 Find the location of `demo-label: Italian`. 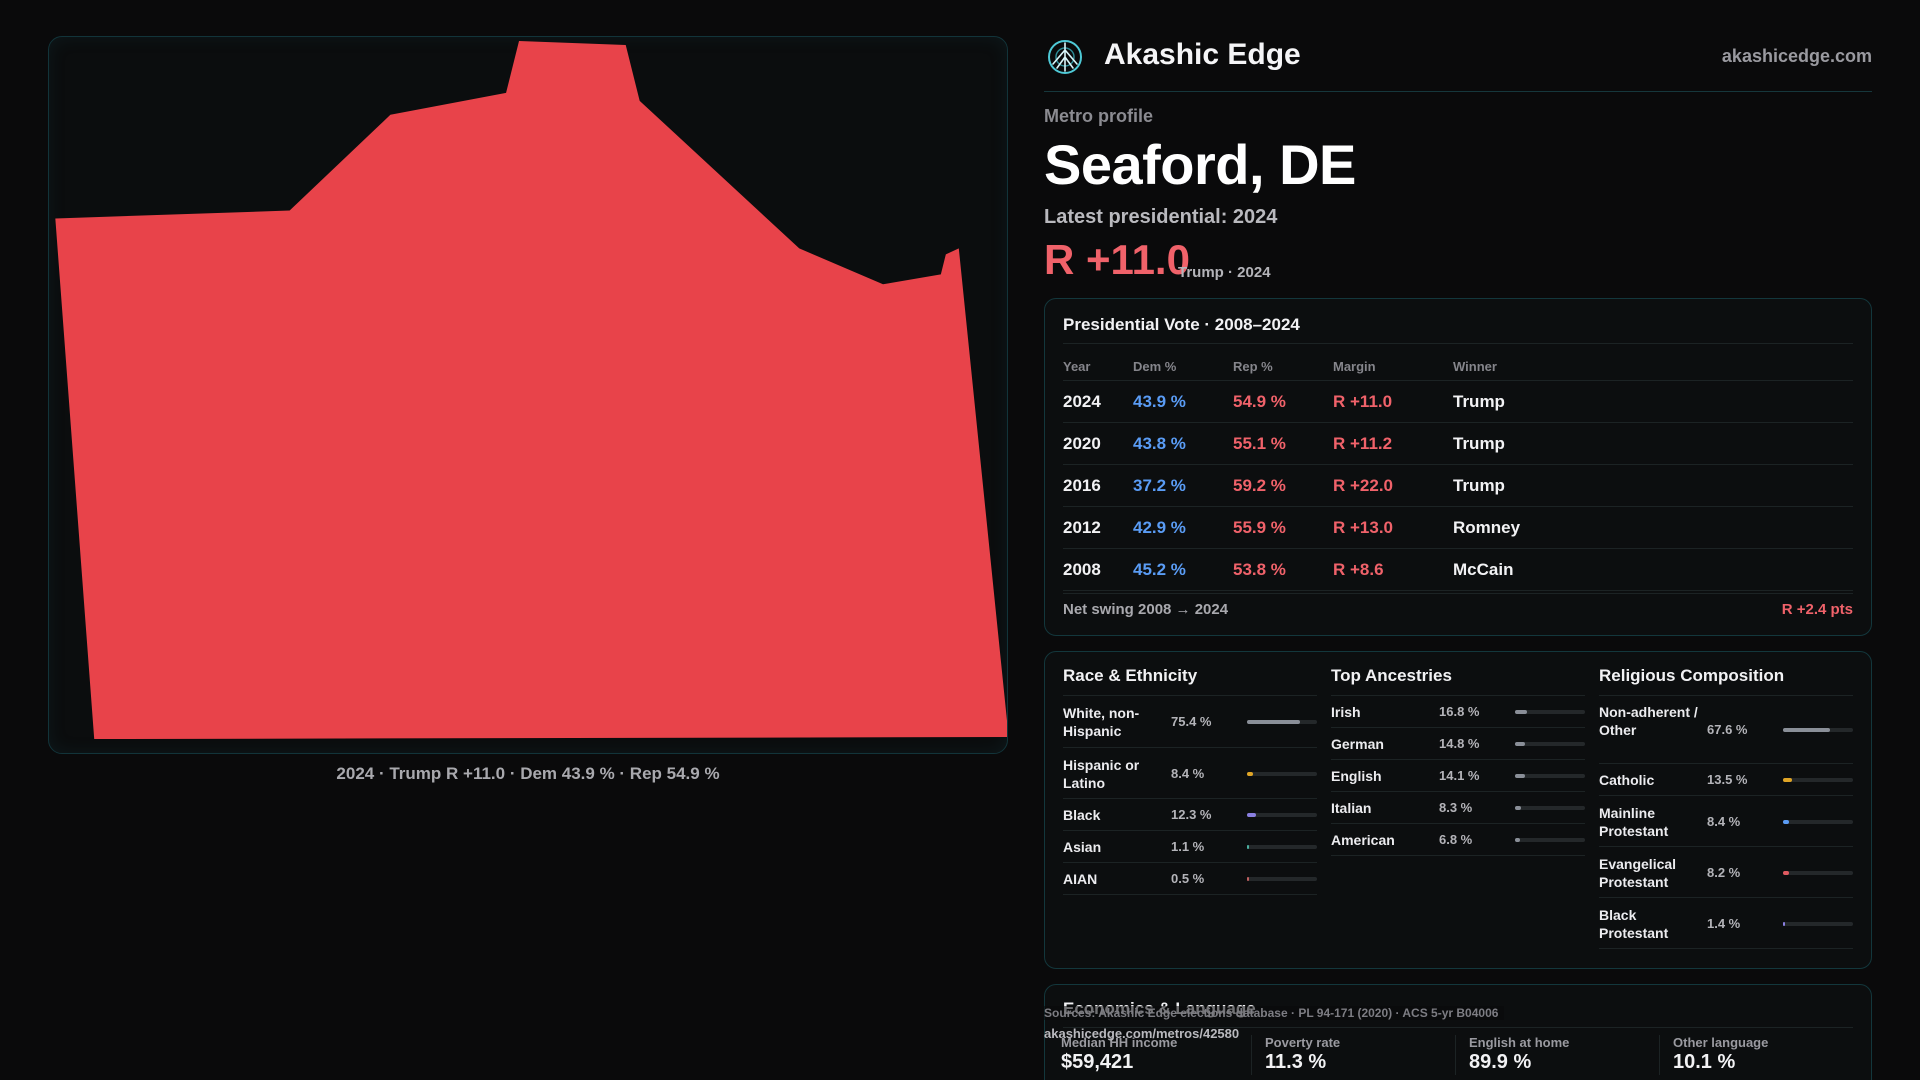

demo-label: Italian is located at coordinates (1351, 808).